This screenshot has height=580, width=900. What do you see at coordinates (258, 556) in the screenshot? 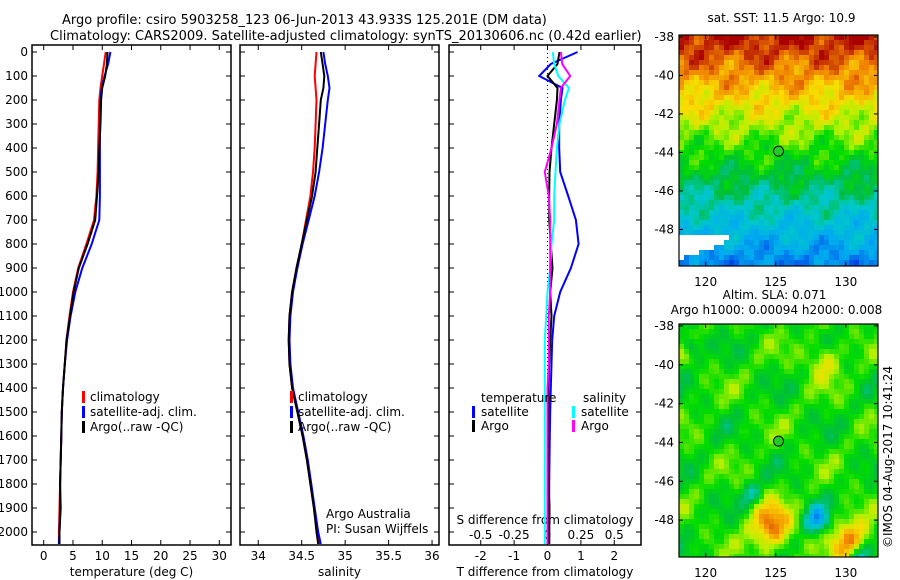
I see `x-tick-label: 34` at bounding box center [258, 556].